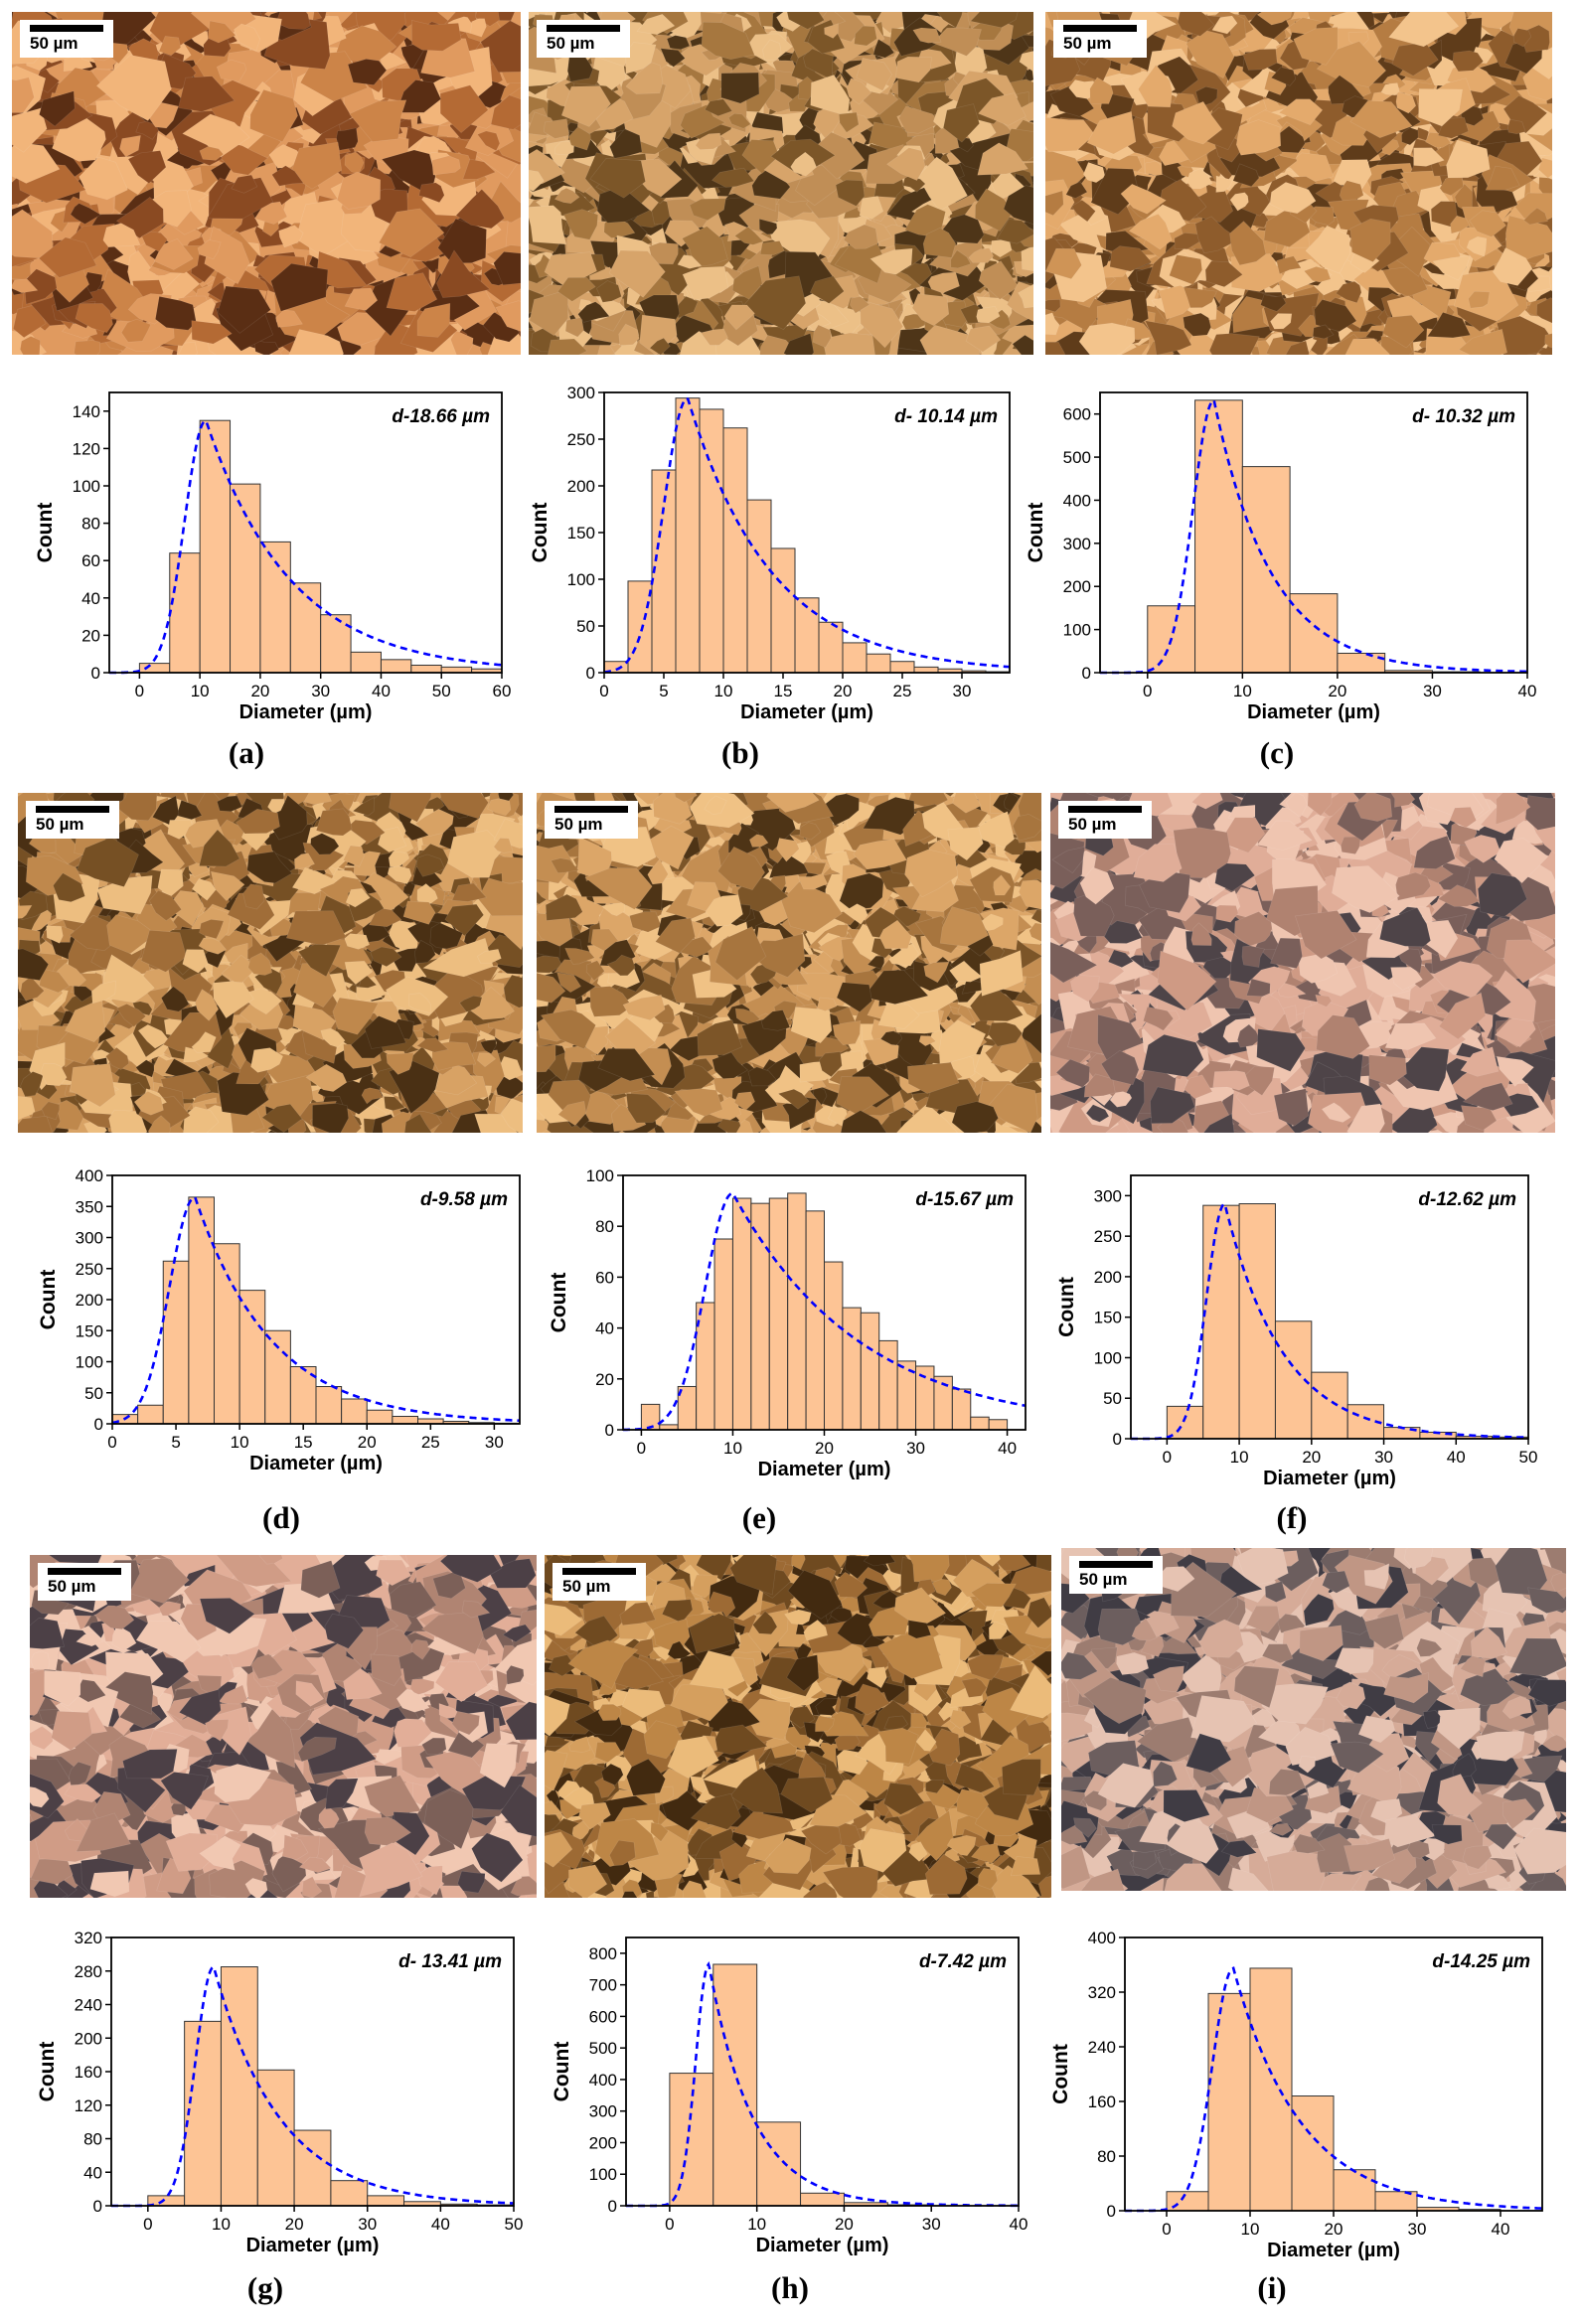 Image resolution: width=1580 pixels, height=2324 pixels. Describe the element at coordinates (88, 2005) in the screenshot. I see `y-tick-label: 240` at that location.